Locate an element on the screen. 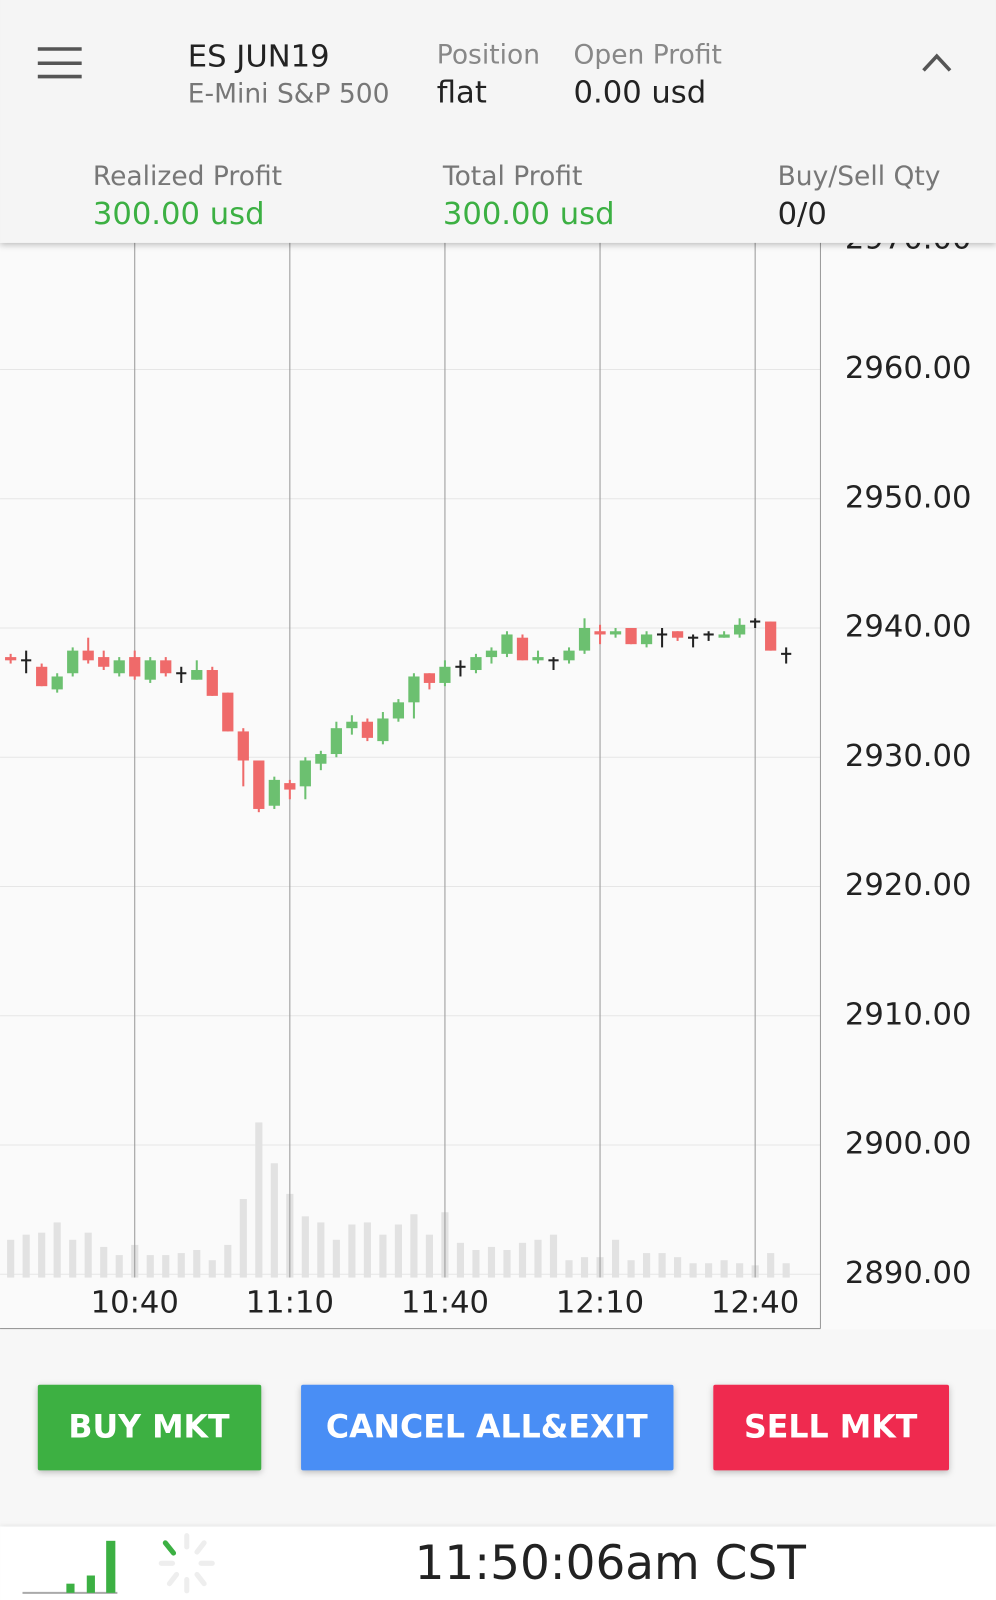 This screenshot has height=1600, width=996. collapse-icon is located at coordinates (937, 62).